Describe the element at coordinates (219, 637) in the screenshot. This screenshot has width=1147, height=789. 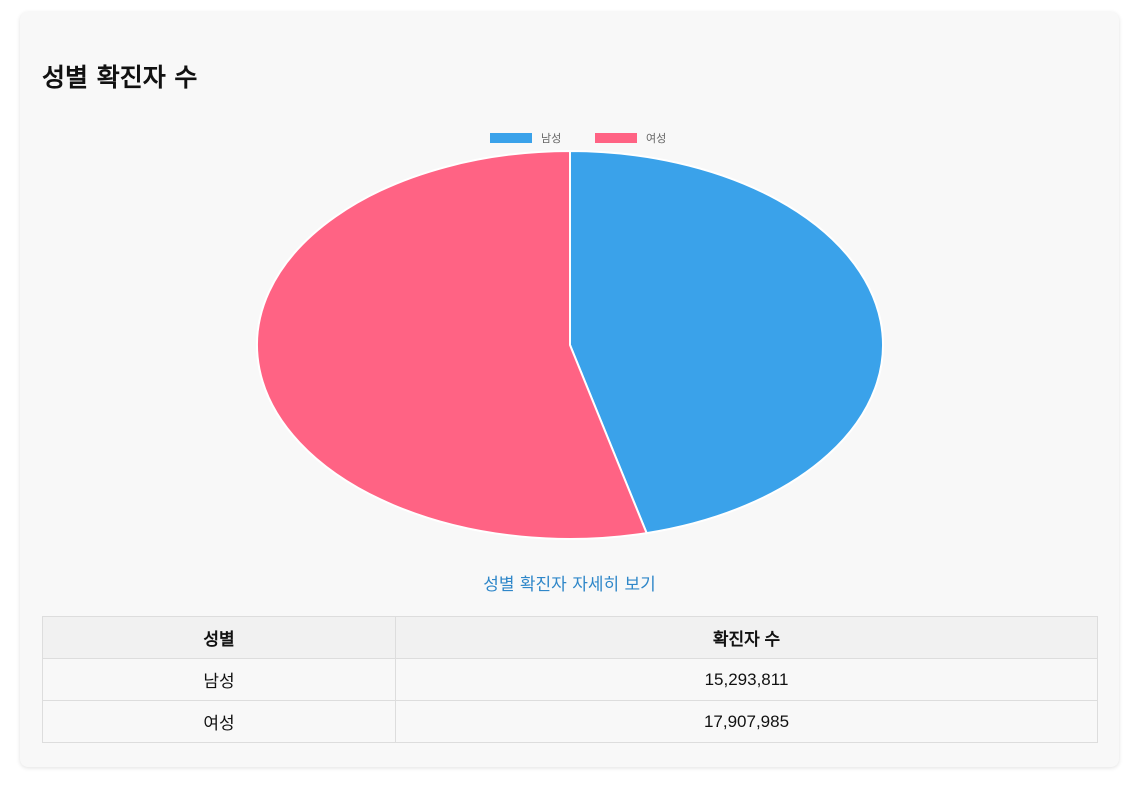
I see `header-gender: 성별` at that location.